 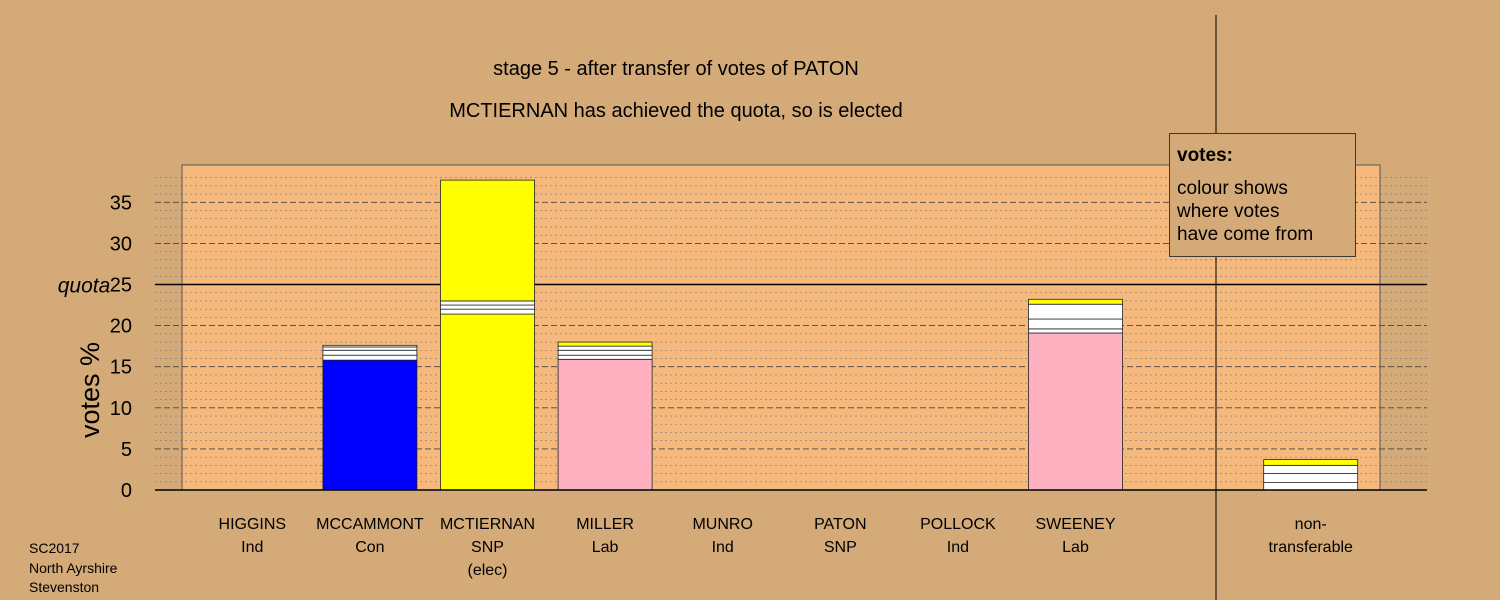 What do you see at coordinates (605, 524) in the screenshot?
I see `x-tick-label: MILLER` at bounding box center [605, 524].